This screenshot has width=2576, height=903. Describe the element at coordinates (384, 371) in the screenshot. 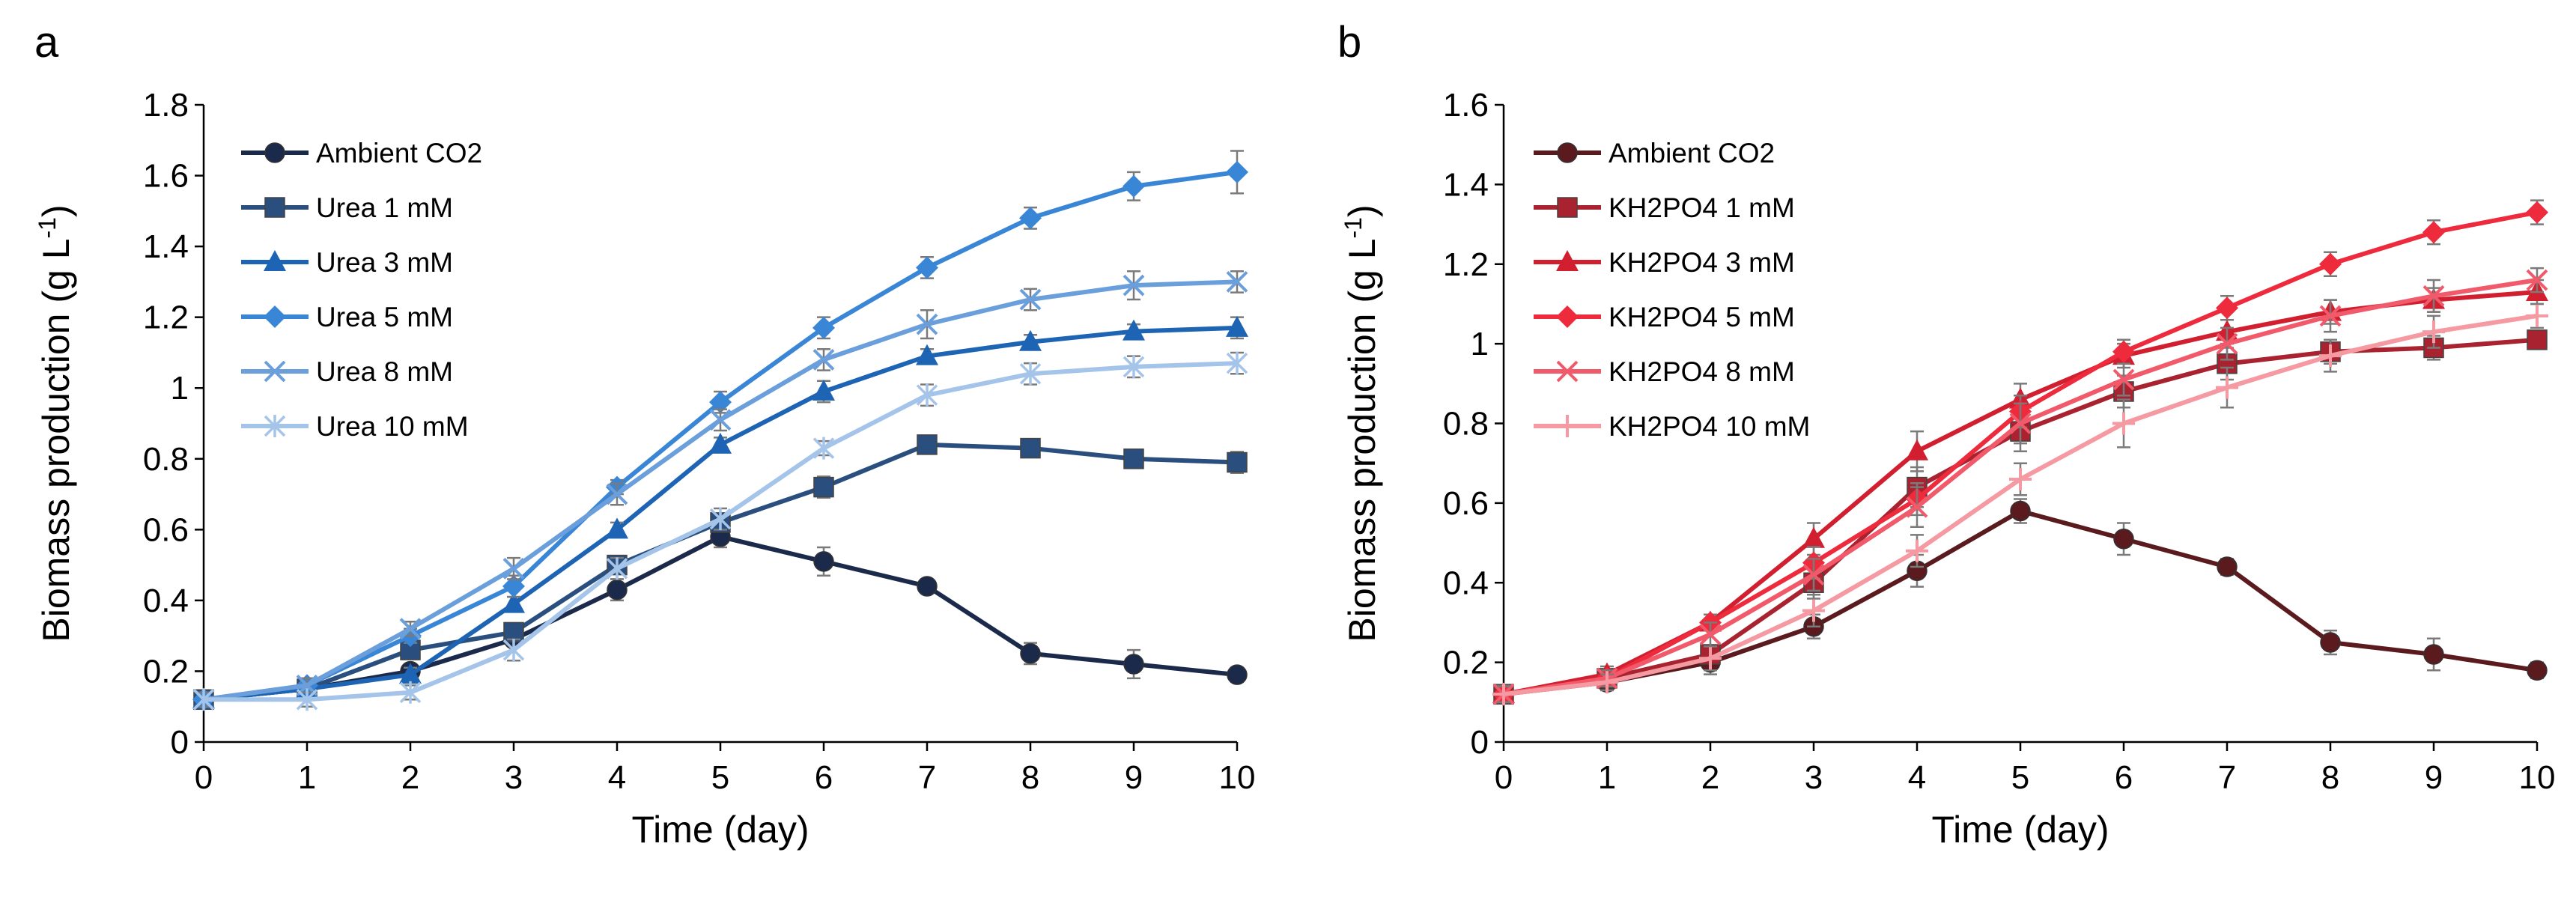

I see `legend-label: Urea 8 mM` at that location.